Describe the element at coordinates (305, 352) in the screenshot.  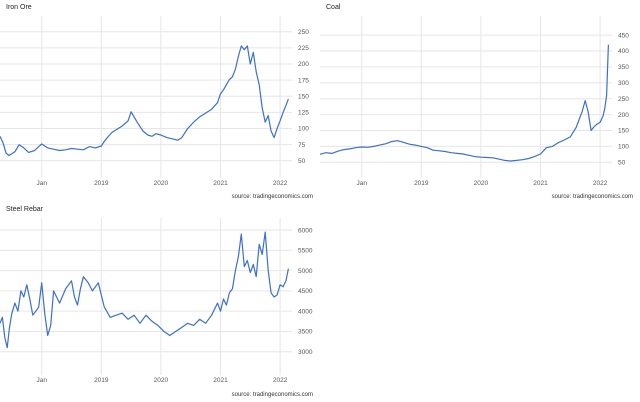
I see `y-tick-label: 3000` at that location.